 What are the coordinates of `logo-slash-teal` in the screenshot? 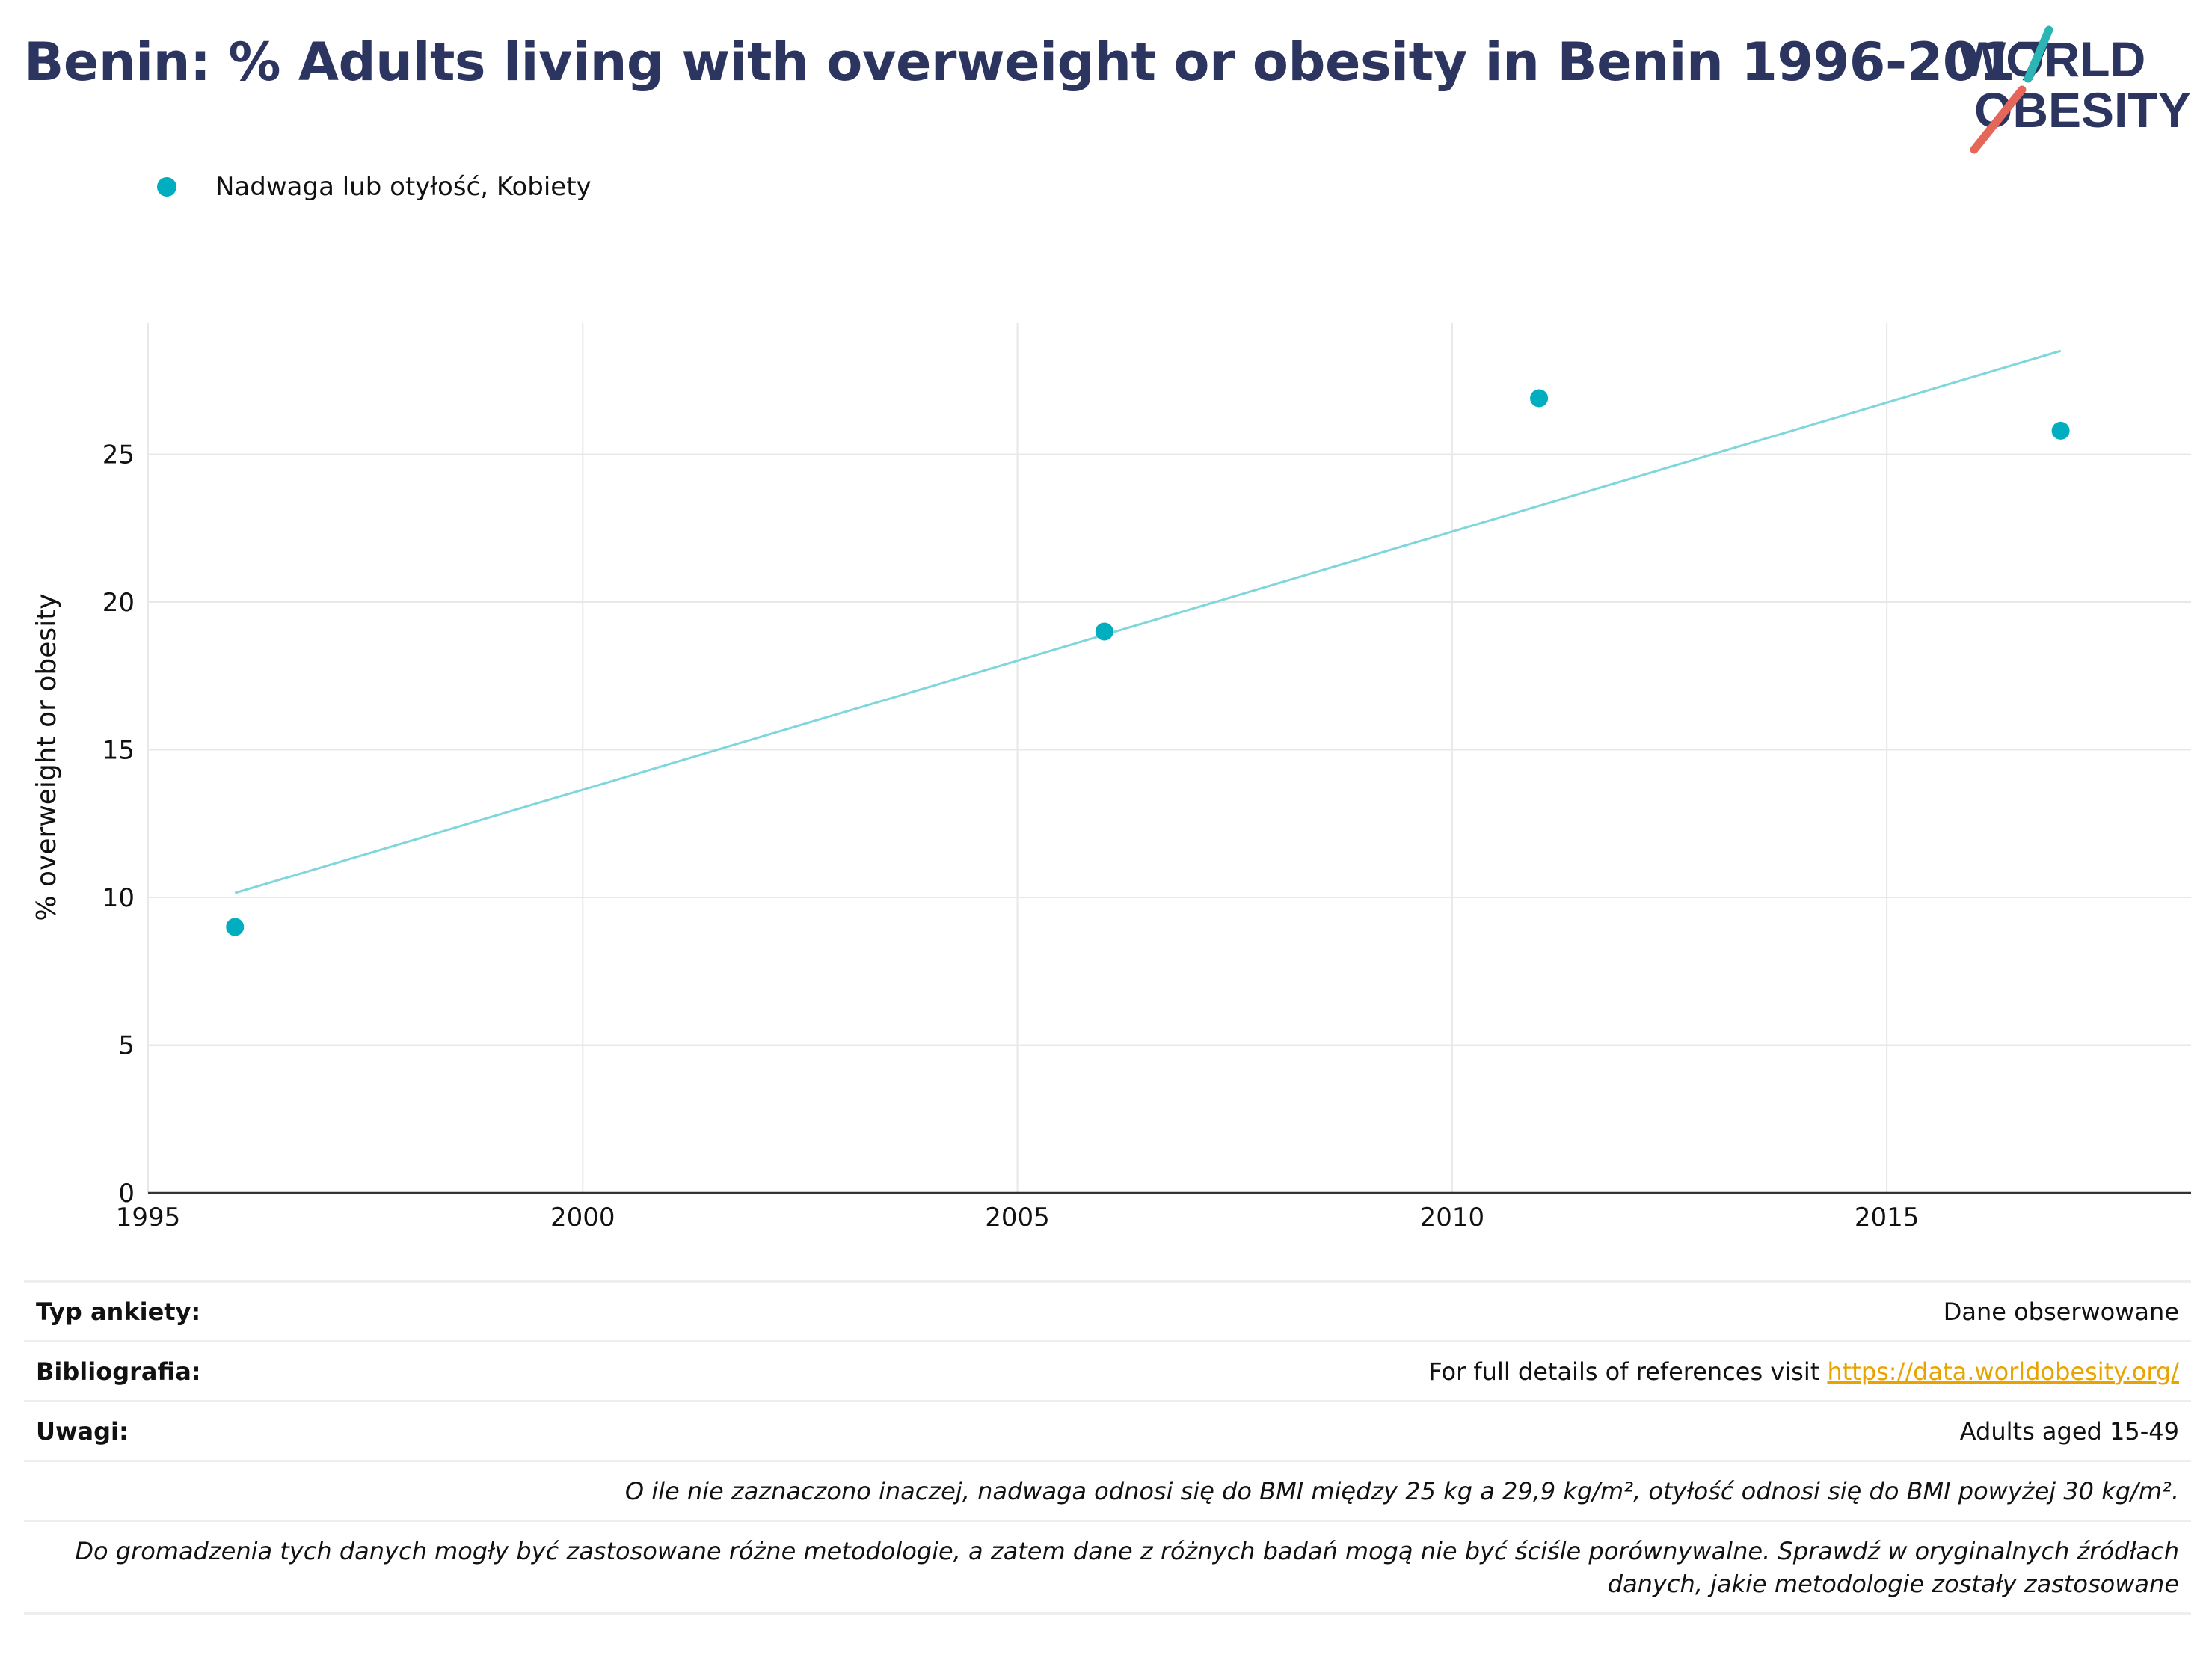 It's located at (2038, 54).